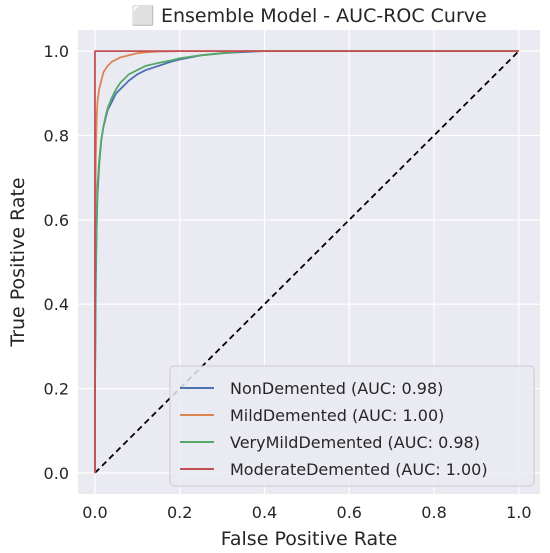 The image size is (550, 553). Describe the element at coordinates (56, 262) in the screenshot. I see `y-tick-labels: 0.0 0.2 0.4 0.6 0.8 1.0` at that location.